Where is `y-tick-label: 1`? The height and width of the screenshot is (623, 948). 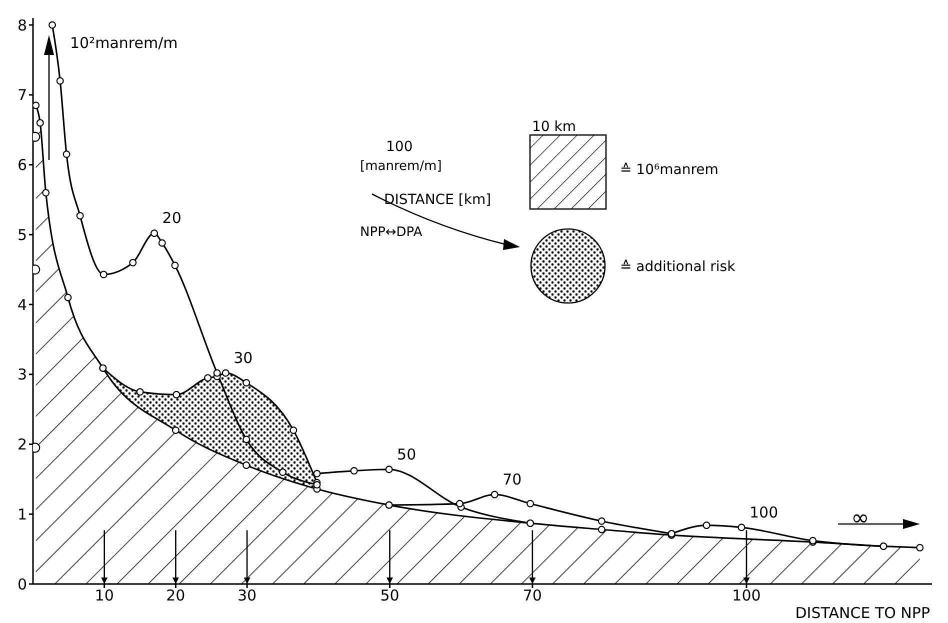
y-tick-label: 1 is located at coordinates (22, 514).